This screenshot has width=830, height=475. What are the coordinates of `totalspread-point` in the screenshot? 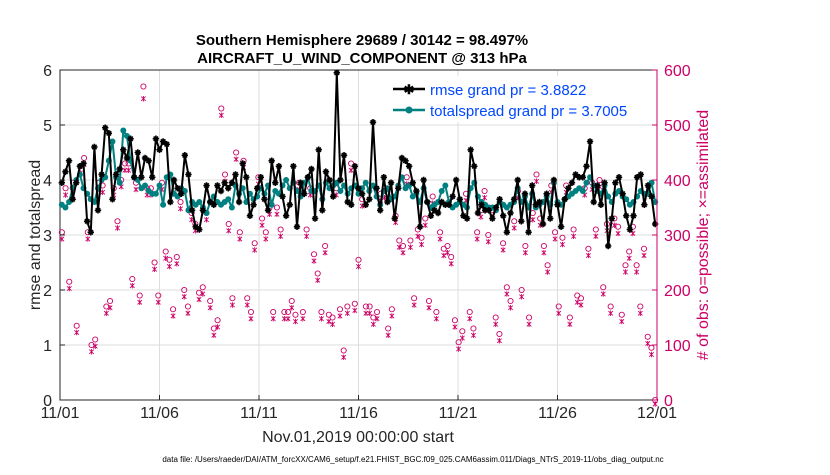 It's located at (119, 182).